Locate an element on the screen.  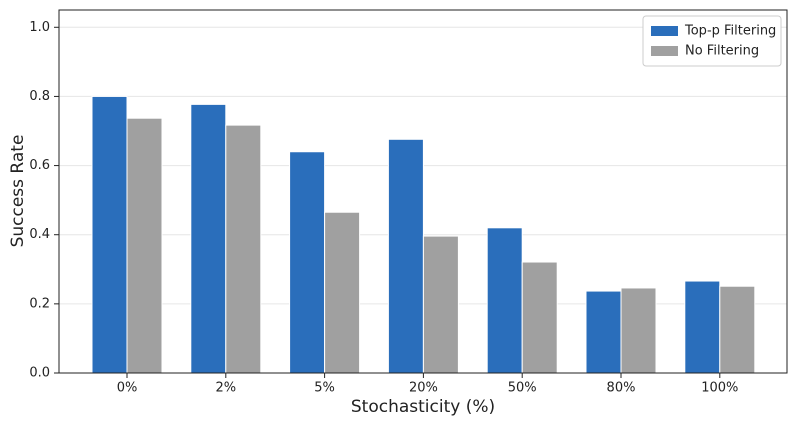
x-tick-label: 5% is located at coordinates (324, 388).